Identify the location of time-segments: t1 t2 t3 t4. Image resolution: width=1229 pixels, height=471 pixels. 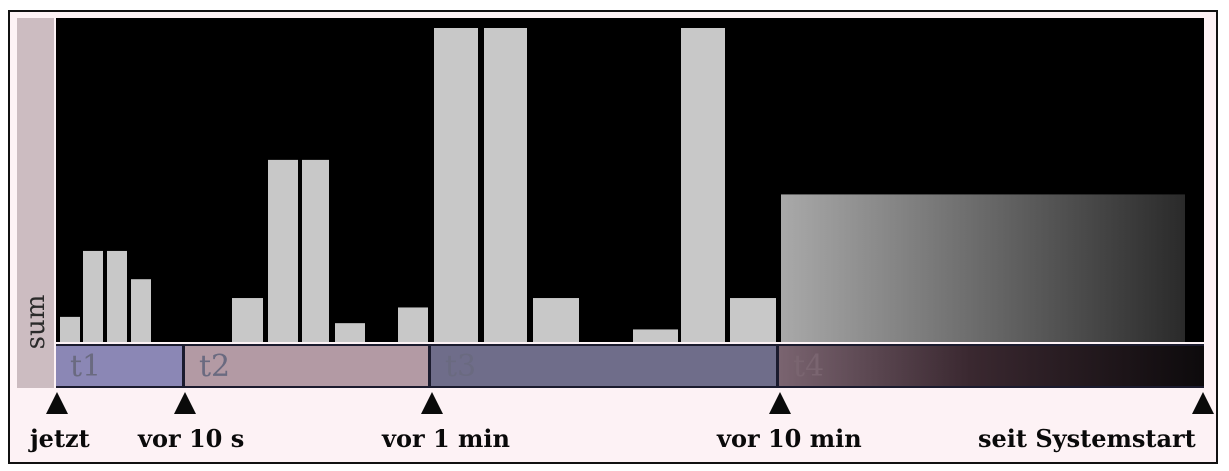
(630, 366).